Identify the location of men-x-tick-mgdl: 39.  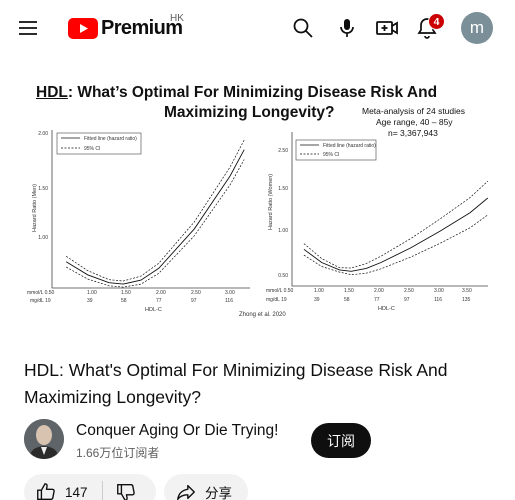
(90, 301).